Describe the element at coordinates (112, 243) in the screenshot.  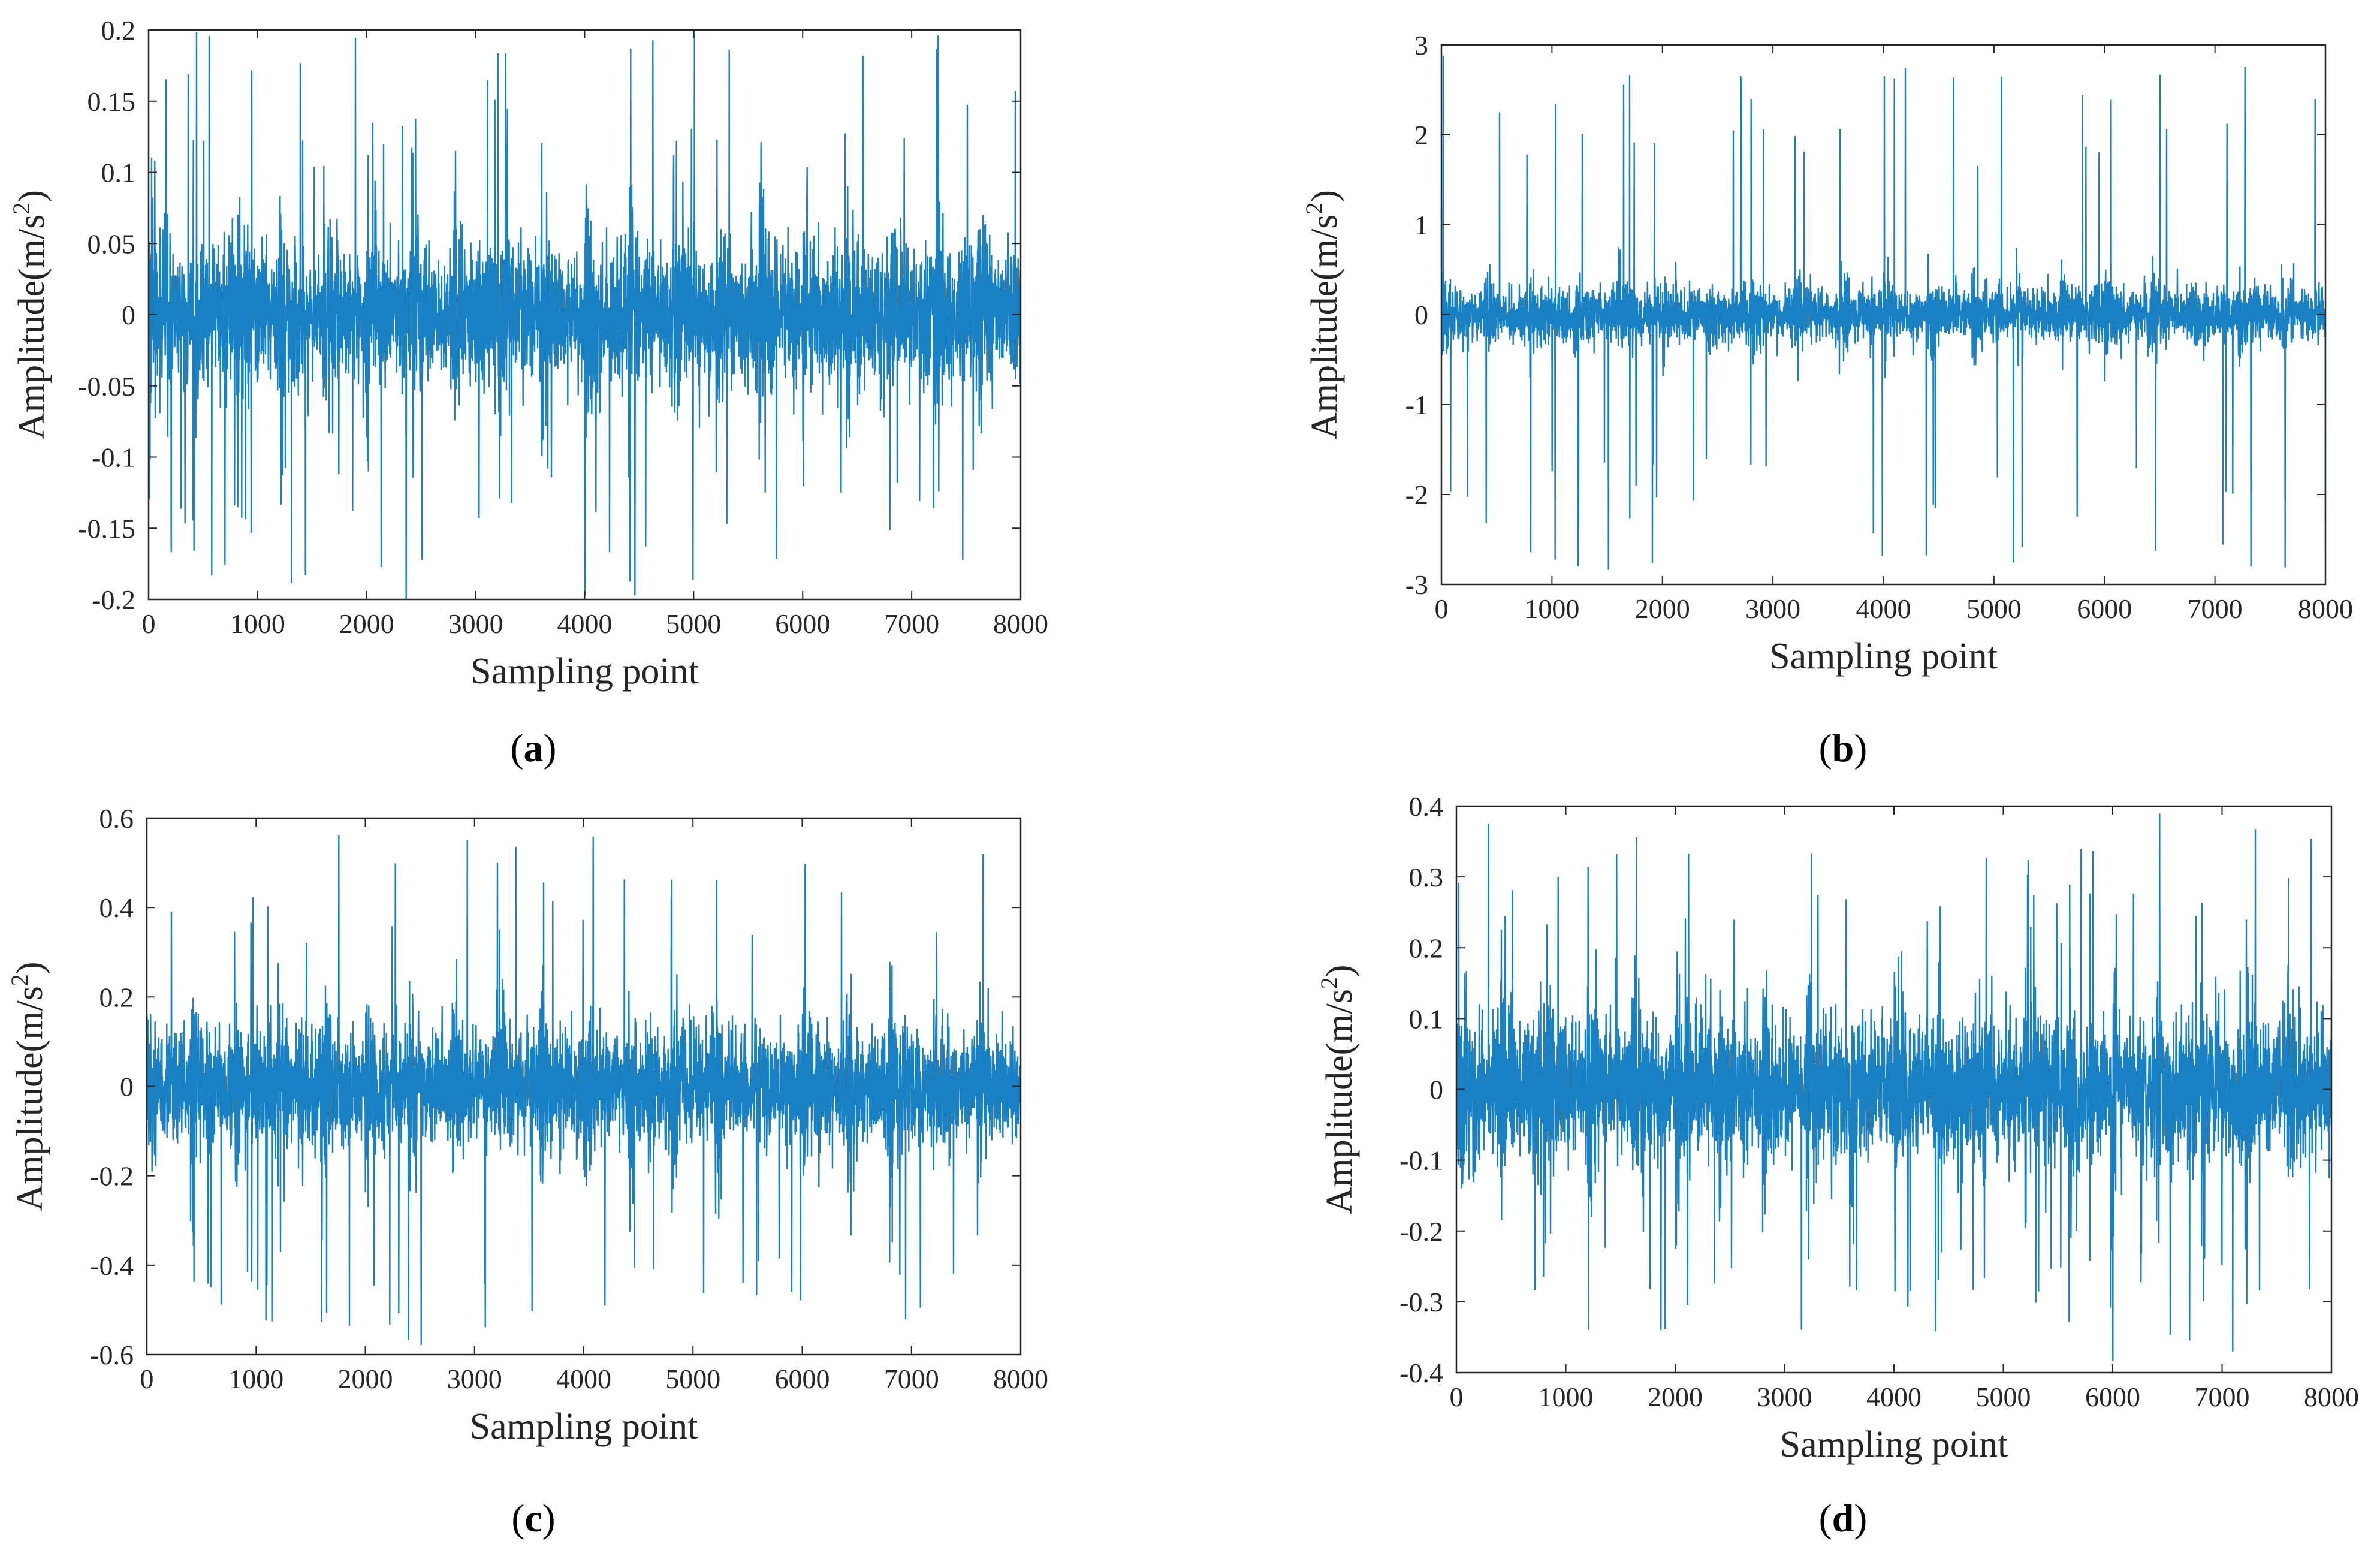
I see `y-tick-label: 0.05` at that location.